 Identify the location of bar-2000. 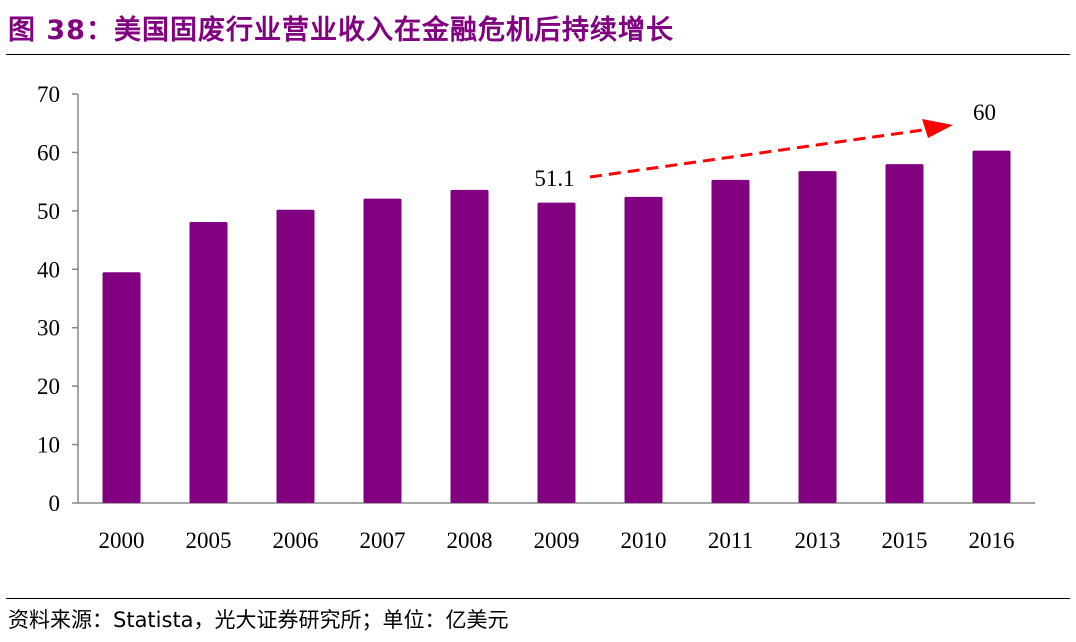
(121, 387).